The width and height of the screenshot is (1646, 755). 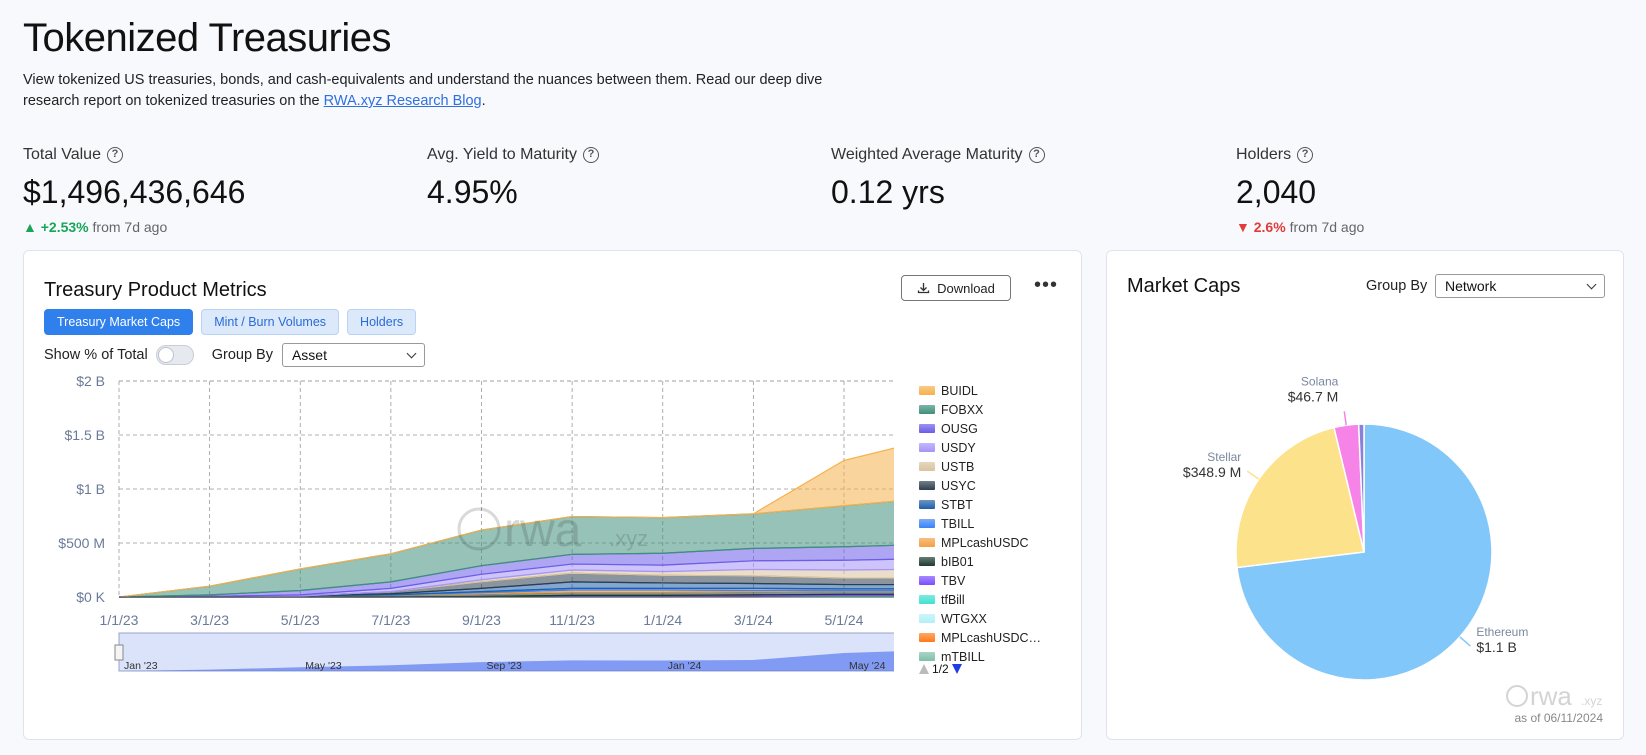 I want to click on legend-item: TBILL, so click(x=980, y=523).